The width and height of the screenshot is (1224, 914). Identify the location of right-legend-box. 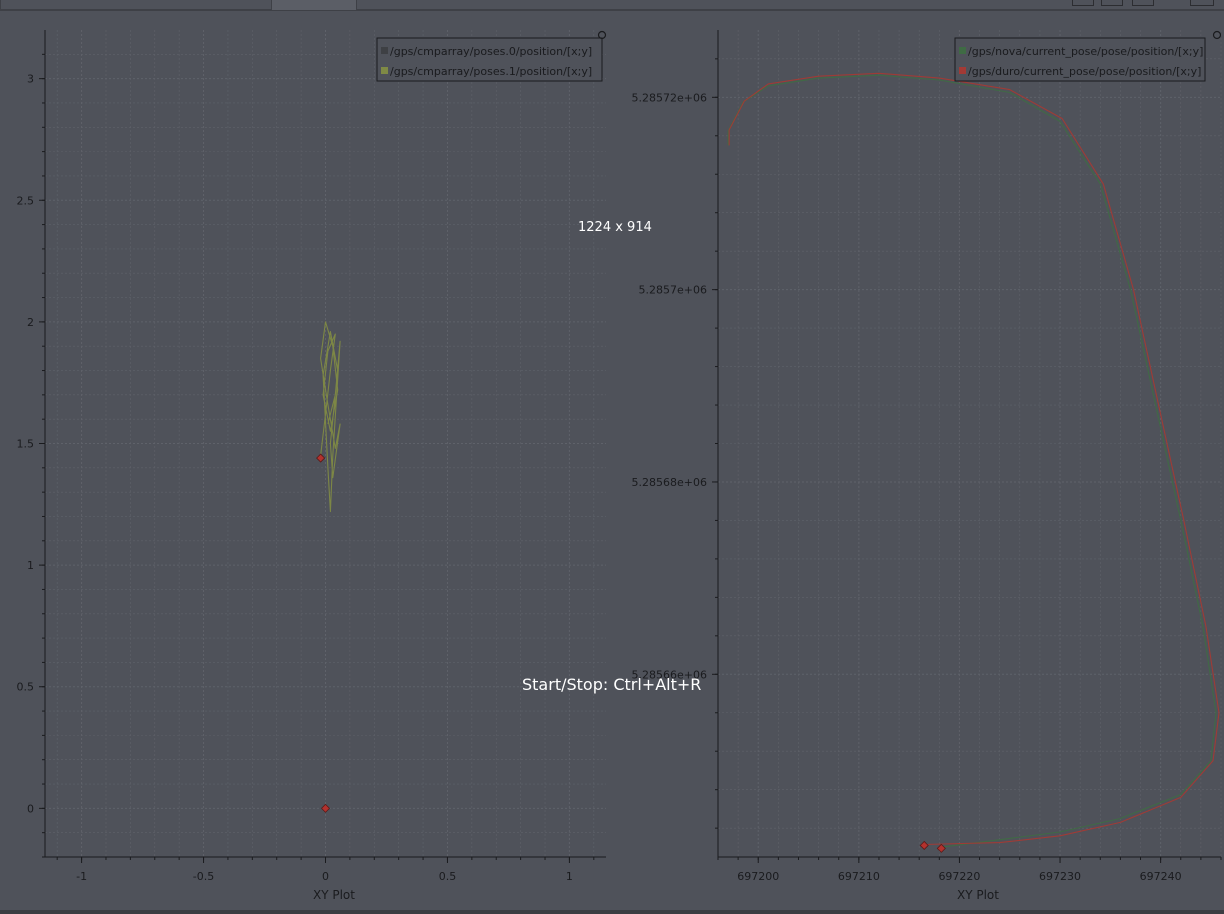
(1080, 59).